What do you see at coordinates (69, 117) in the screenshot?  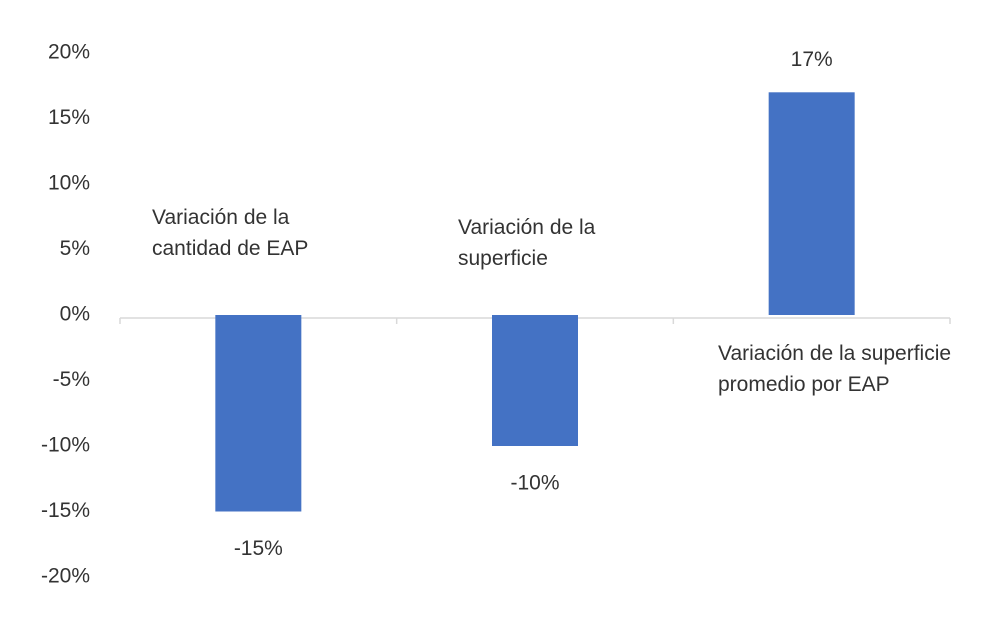 I see `y-tick-label: 15%` at bounding box center [69, 117].